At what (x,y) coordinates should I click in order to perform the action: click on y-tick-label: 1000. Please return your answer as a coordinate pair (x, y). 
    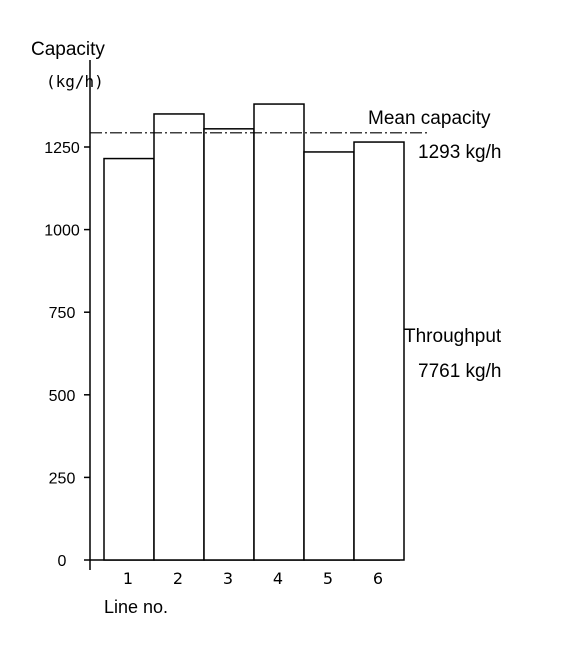
    Looking at the image, I should click on (62, 231).